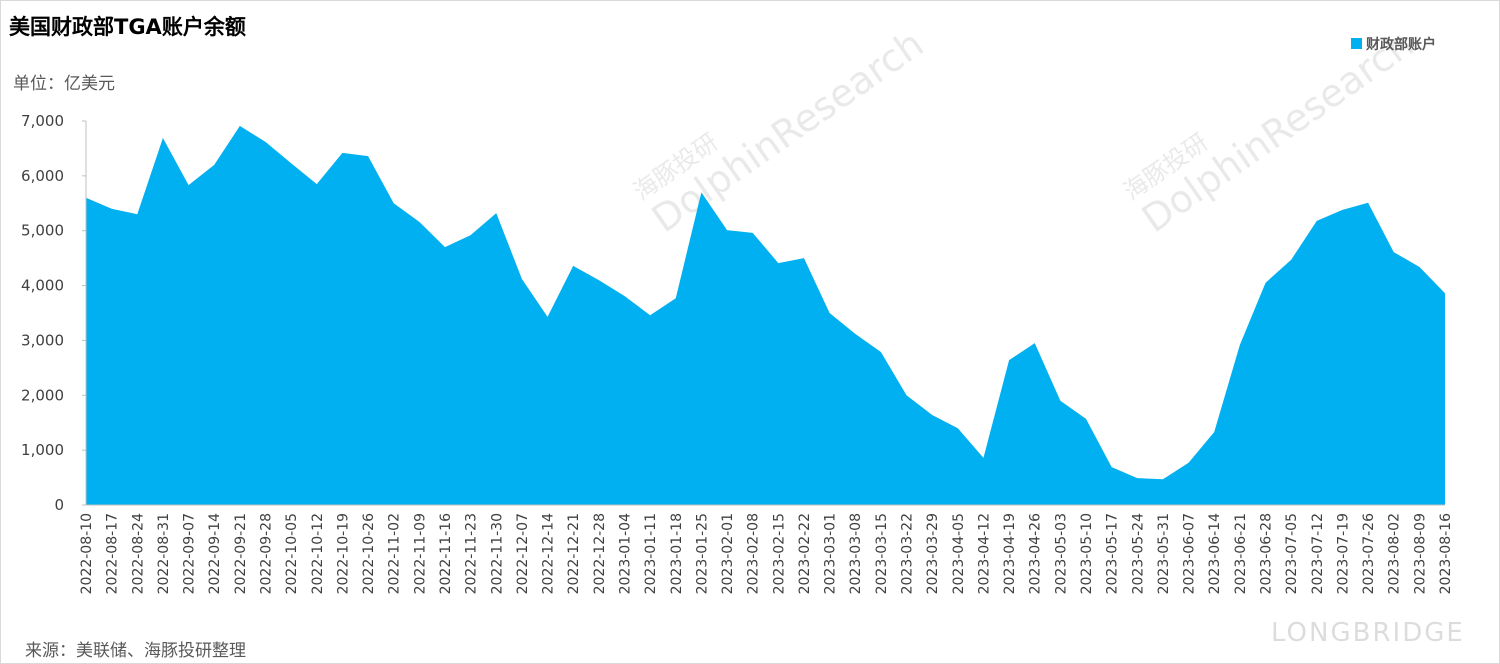 Image resolution: width=1500 pixels, height=664 pixels. I want to click on x-tick-label: 2023-05-31, so click(1164, 553).